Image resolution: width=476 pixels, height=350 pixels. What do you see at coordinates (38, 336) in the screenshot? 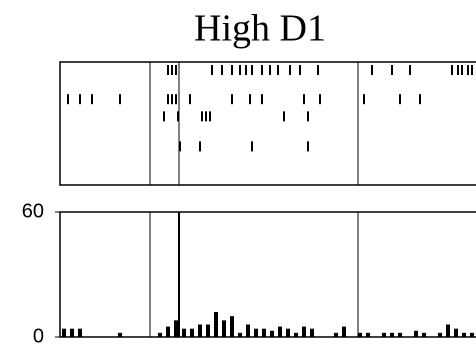
I see `y-tick-label: 0` at bounding box center [38, 336].